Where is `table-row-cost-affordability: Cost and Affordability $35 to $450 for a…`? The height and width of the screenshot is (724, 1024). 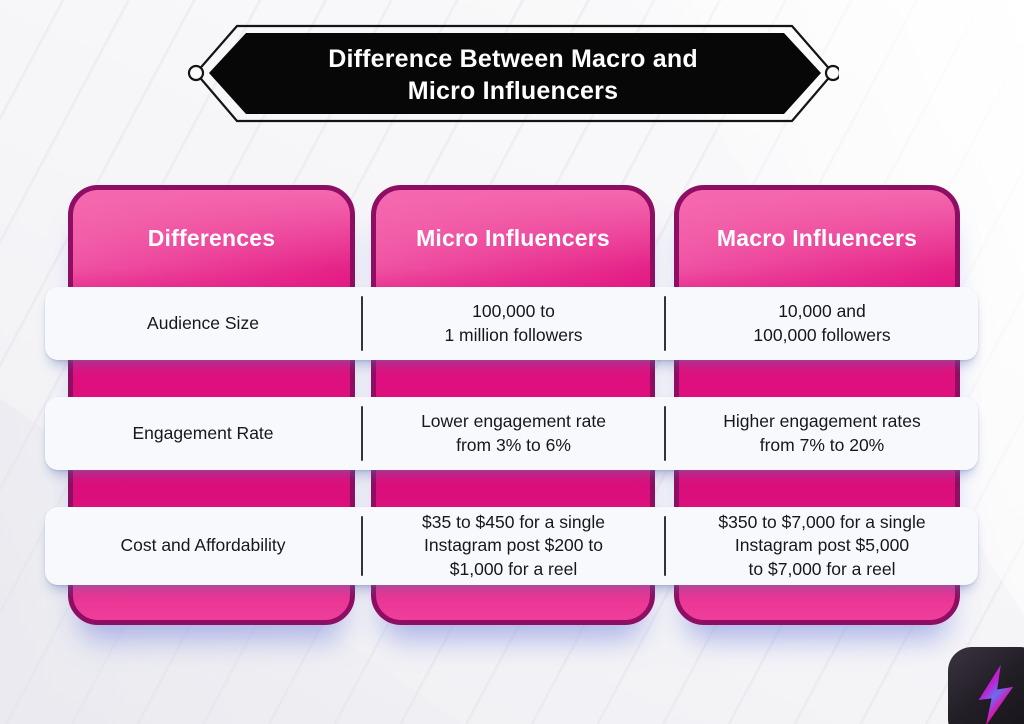
table-row-cost-affordability: Cost and Affordability $35 to $450 for a… is located at coordinates (511, 546).